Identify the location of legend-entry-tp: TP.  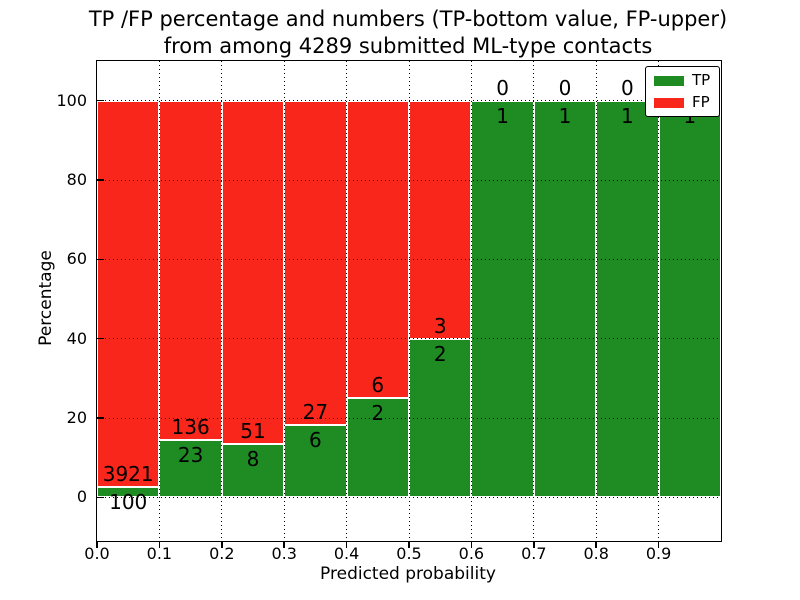
(682, 80).